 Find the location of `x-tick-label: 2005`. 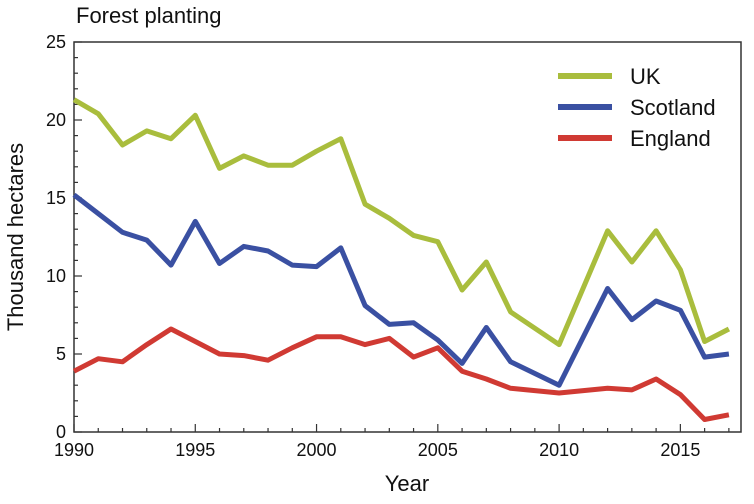

x-tick-label: 2005 is located at coordinates (438, 450).